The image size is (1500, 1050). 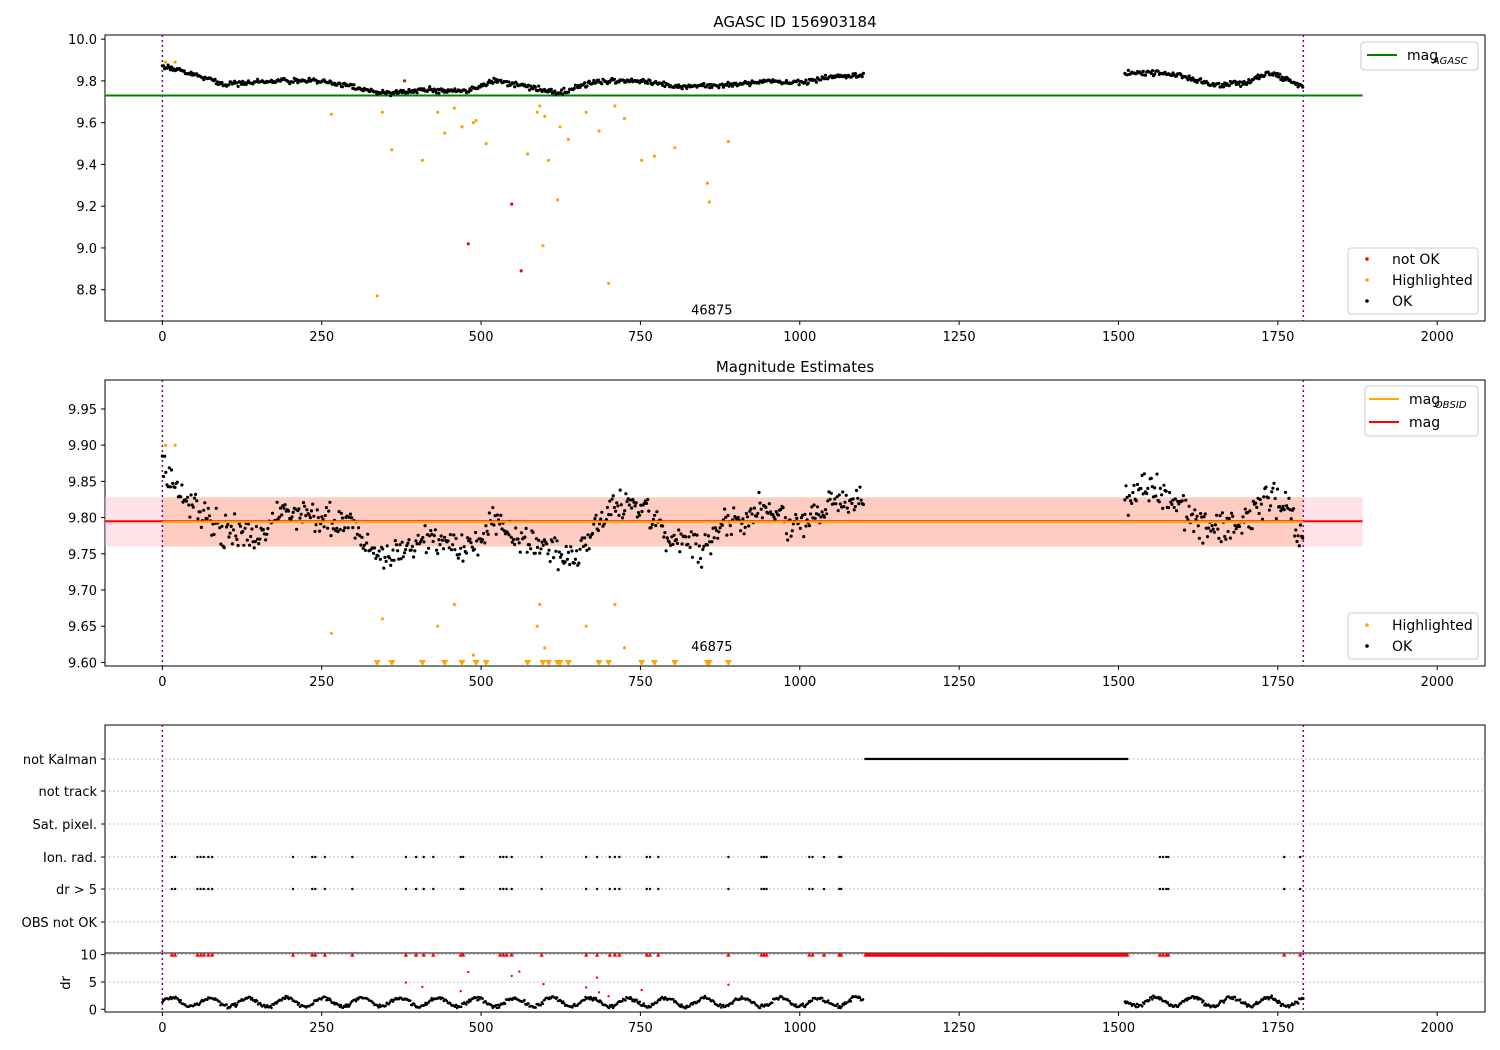 I want to click on flag-category-label: not track, so click(x=67, y=792).